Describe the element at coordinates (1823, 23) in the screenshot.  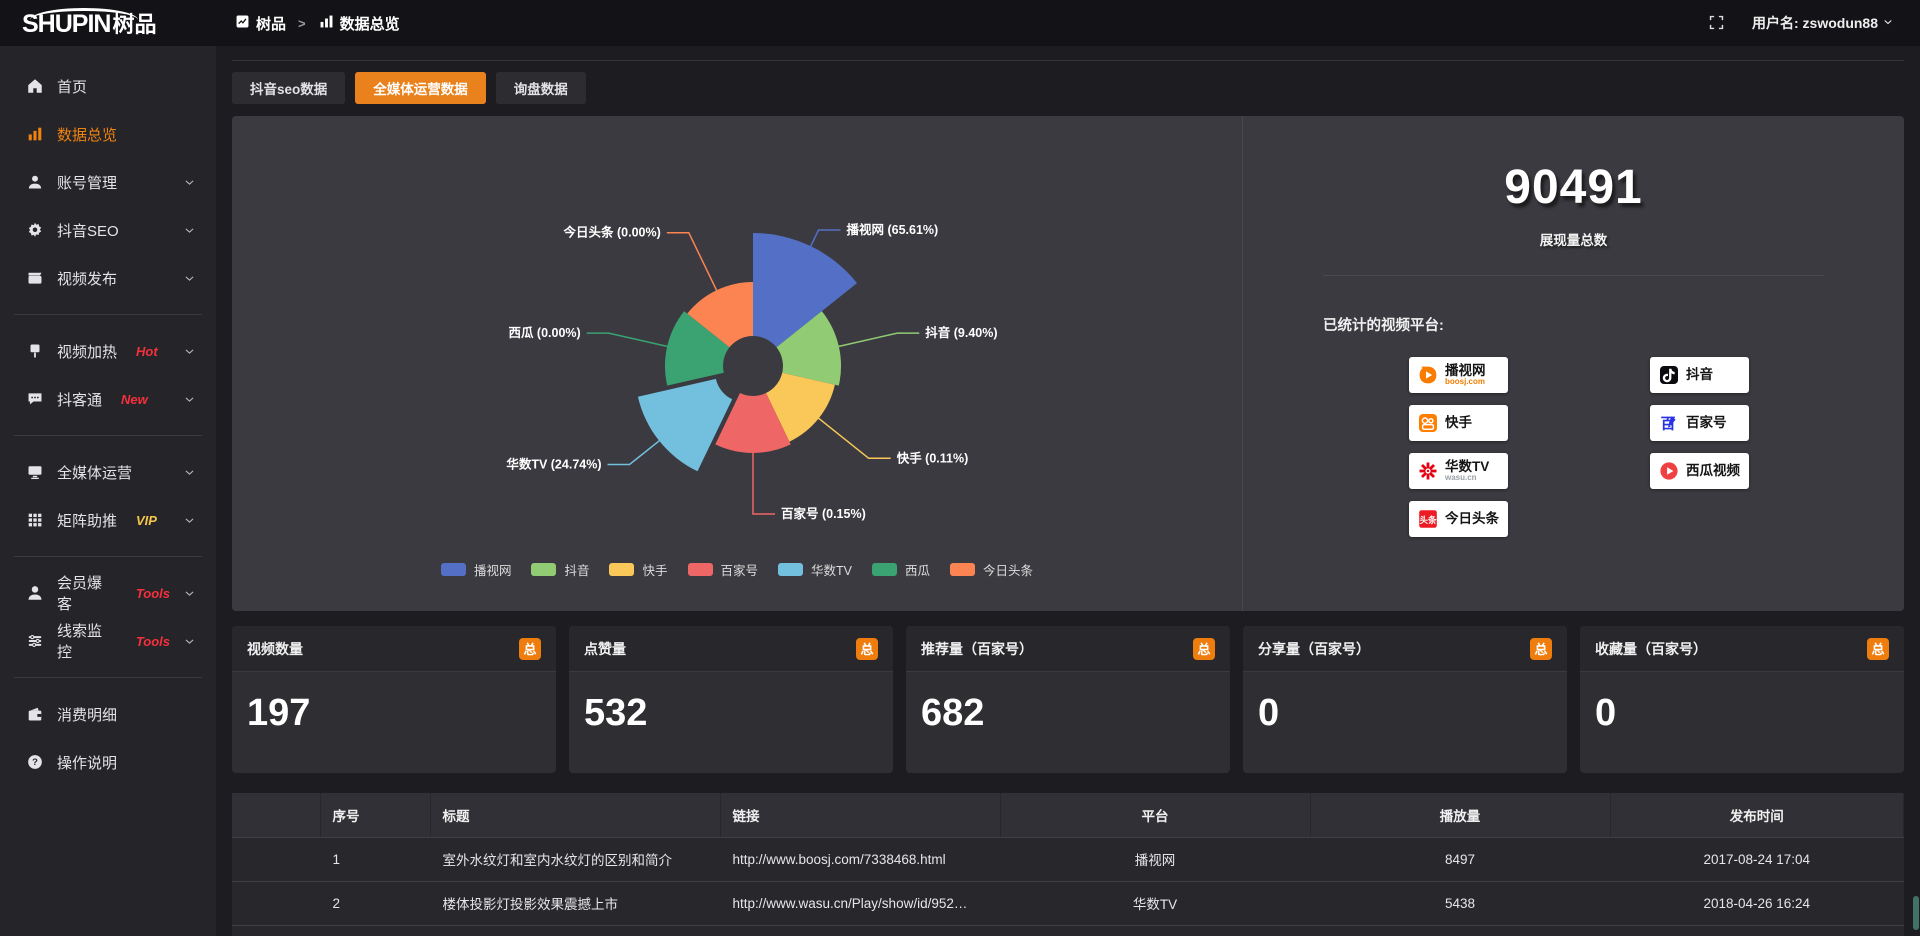
I see `user-menu: 用户名: zswodun88` at that location.